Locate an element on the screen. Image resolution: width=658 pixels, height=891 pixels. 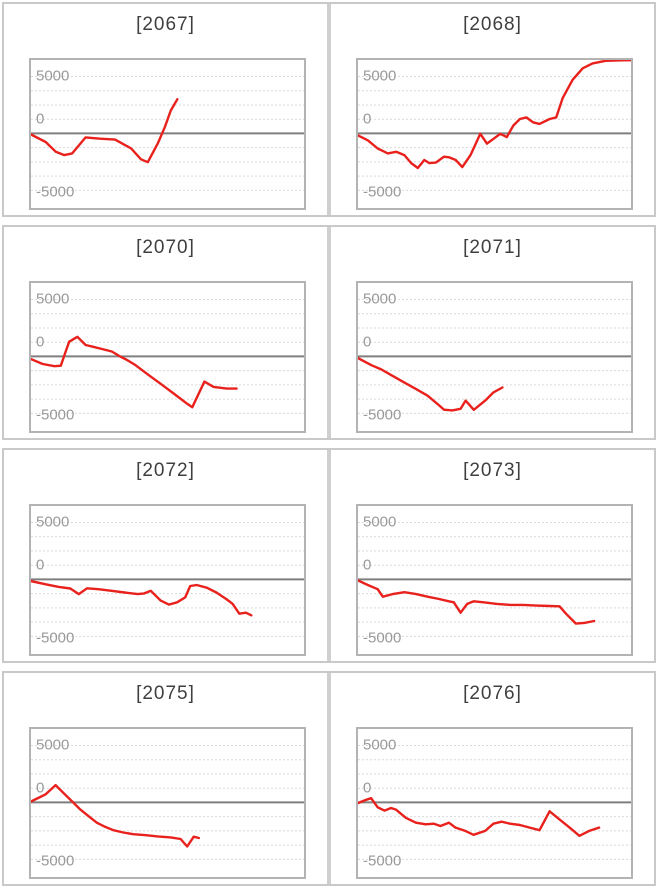
chart-cell: [2073] 5000 0 -5000 is located at coordinates (492, 555).